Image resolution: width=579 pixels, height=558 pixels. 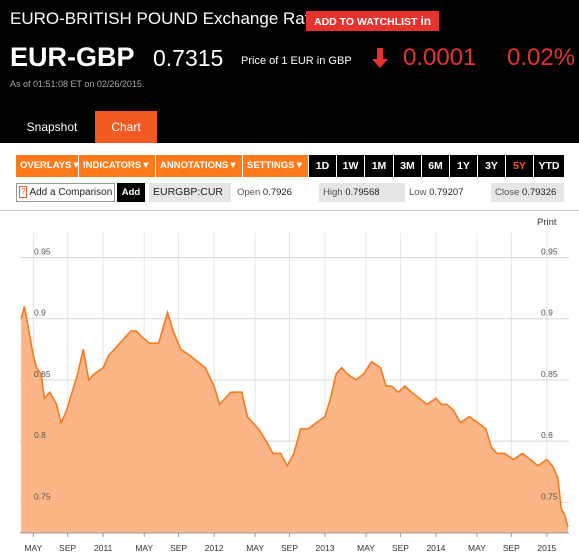 I want to click on open-value: 0.7926, so click(x=277, y=192).